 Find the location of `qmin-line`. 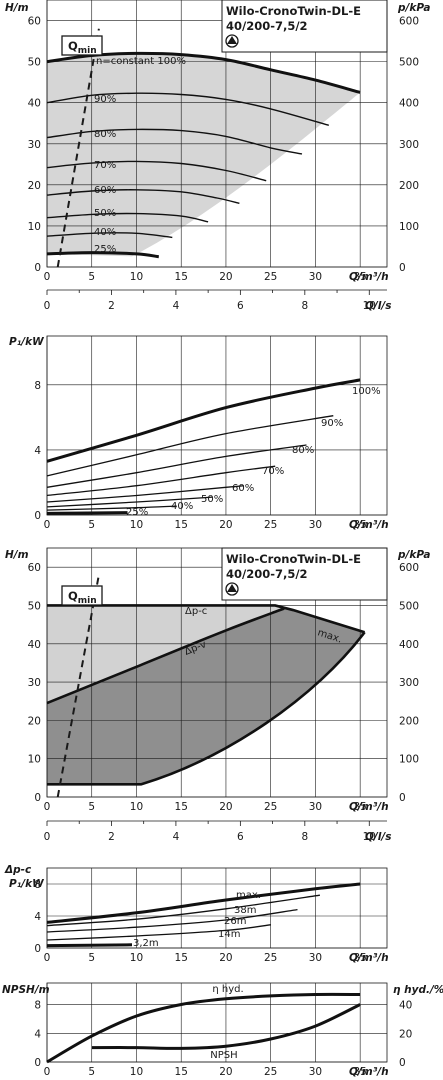

qmin-line is located at coordinates (78, 686).